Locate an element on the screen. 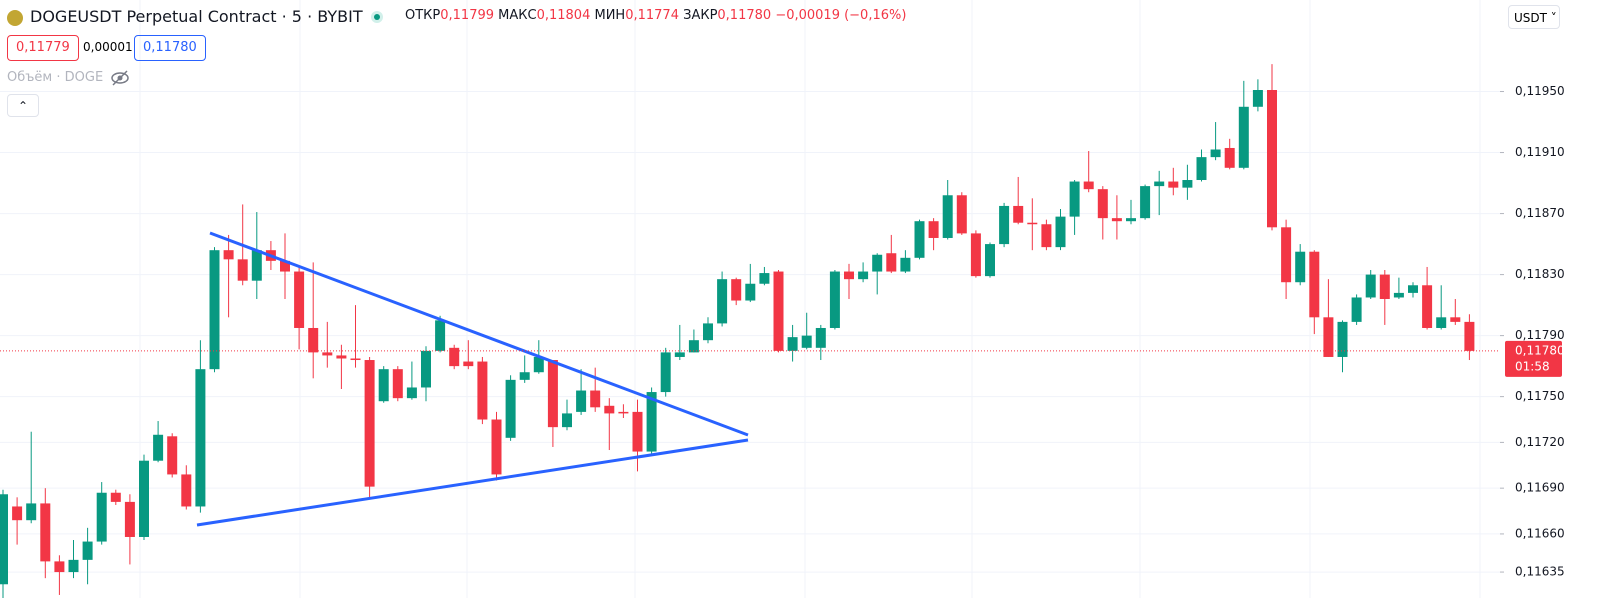 This screenshot has height=610, width=1600. trend-line-lower is located at coordinates (472, 482).